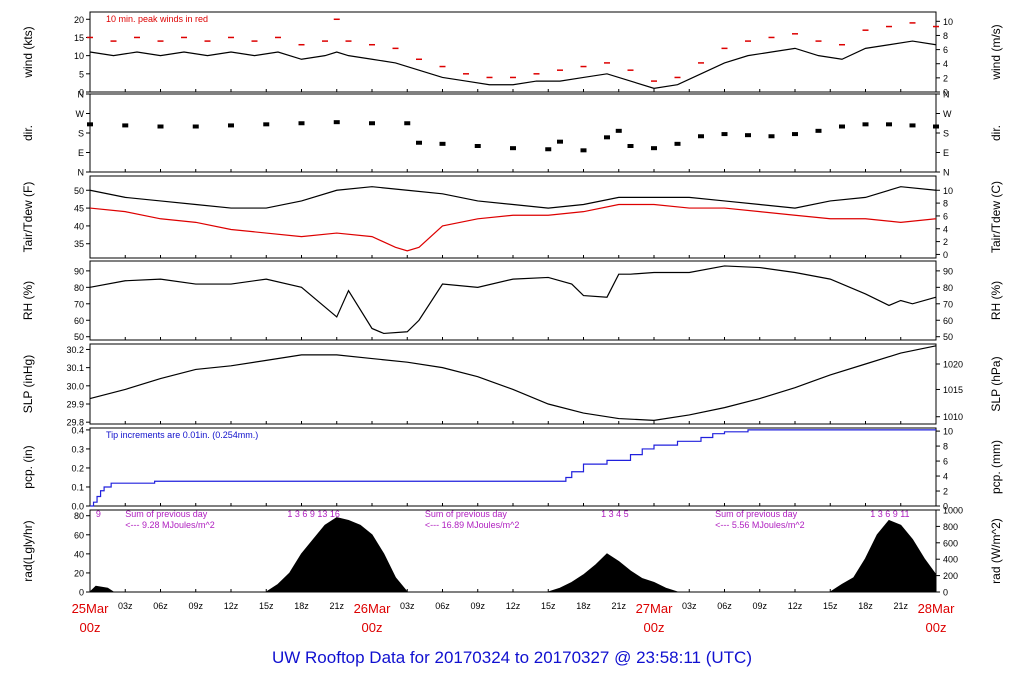 Image resolution: width=1024 pixels, height=700 pixels. What do you see at coordinates (373, 608) in the screenshot?
I see `x-tick-label-date: 26Mar` at bounding box center [373, 608].